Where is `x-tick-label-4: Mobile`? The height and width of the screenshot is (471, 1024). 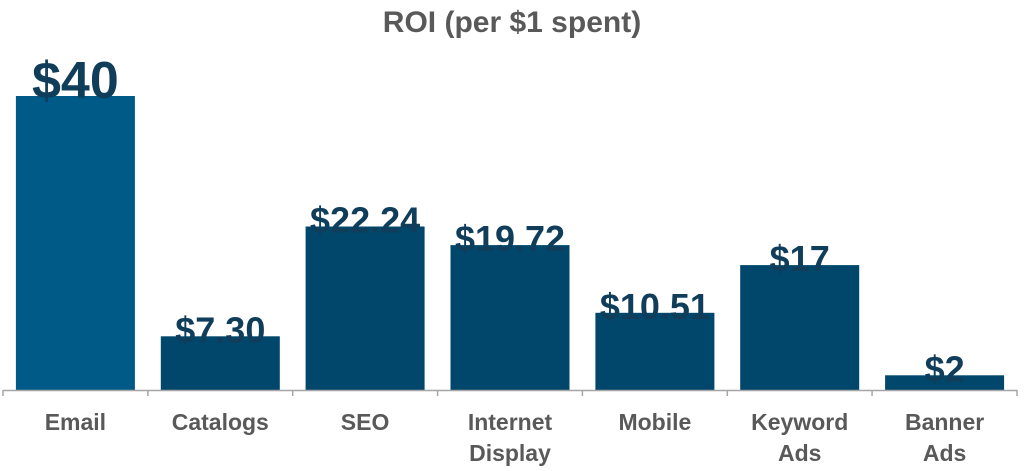 x-tick-label-4: Mobile is located at coordinates (654, 422).